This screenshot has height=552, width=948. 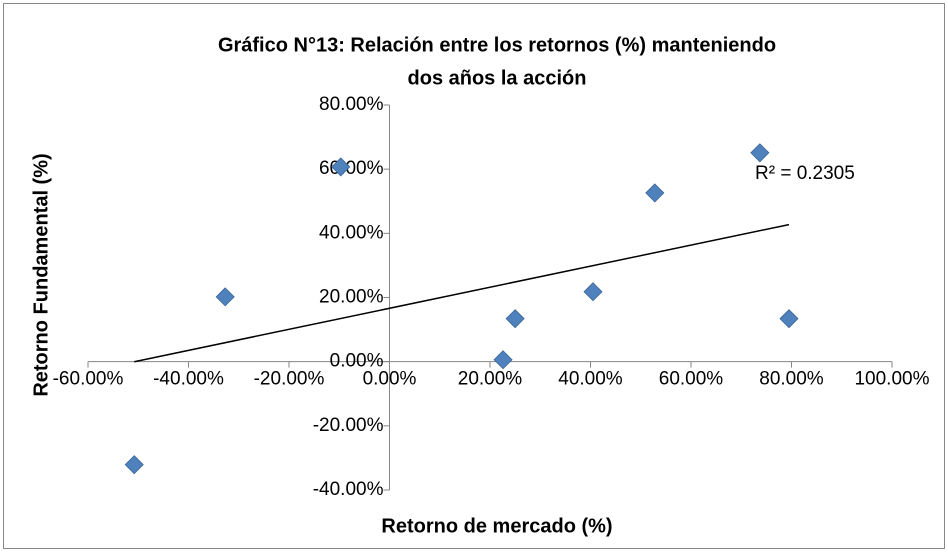 I want to click on y-tick-label: 0.00%, so click(x=357, y=361).